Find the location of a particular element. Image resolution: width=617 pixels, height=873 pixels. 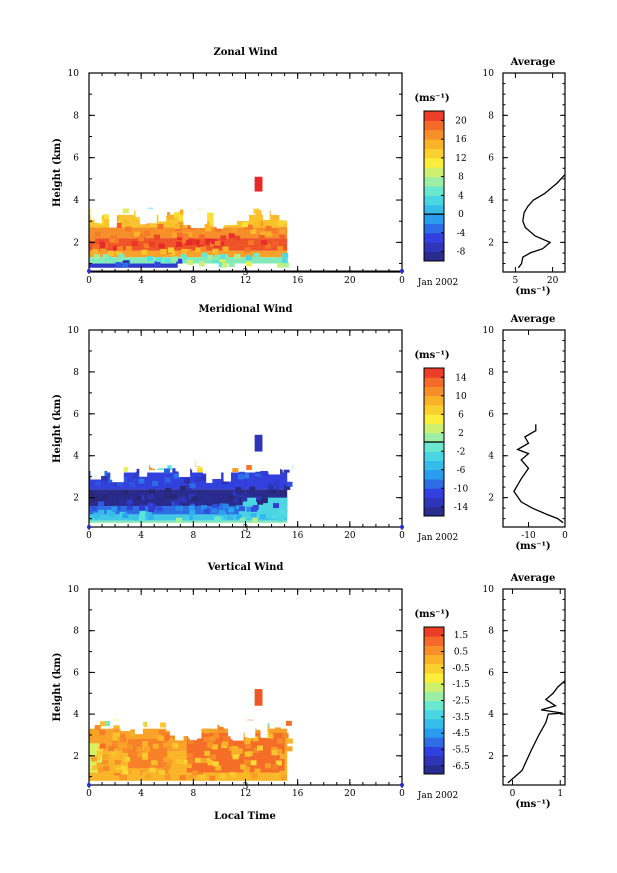

x-tick-label: 12 is located at coordinates (245, 794).